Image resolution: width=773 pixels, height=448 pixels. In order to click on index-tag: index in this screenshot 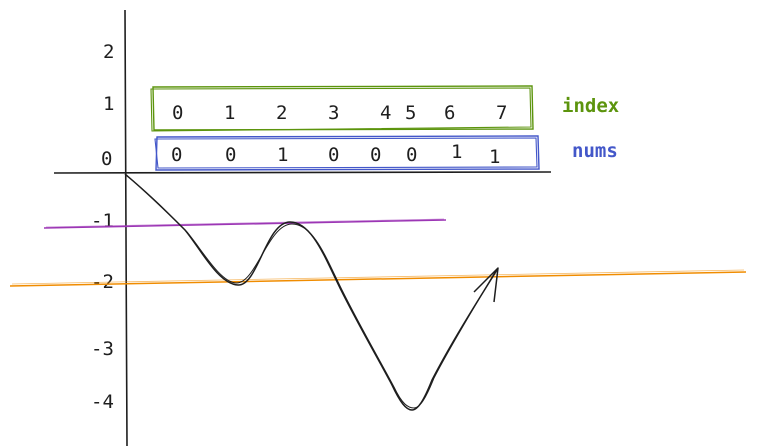, I will do `click(590, 106)`.